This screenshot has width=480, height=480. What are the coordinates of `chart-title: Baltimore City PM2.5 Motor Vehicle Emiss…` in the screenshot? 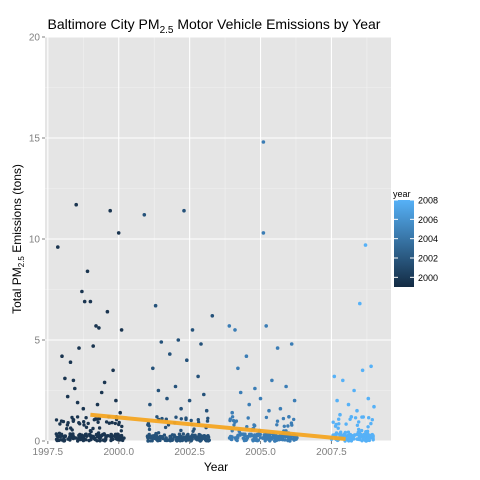 It's located at (214, 26).